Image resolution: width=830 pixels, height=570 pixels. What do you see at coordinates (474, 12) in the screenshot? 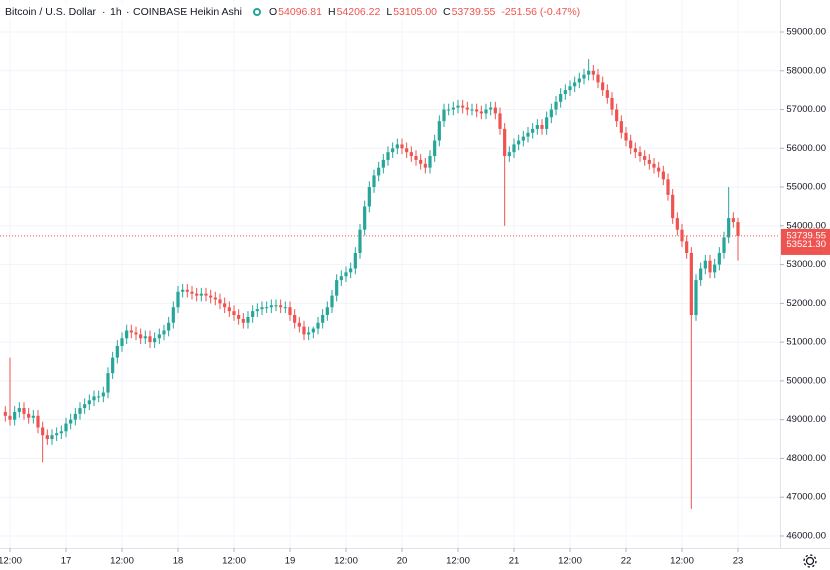
I see `legend-value: 53739.55` at bounding box center [474, 12].